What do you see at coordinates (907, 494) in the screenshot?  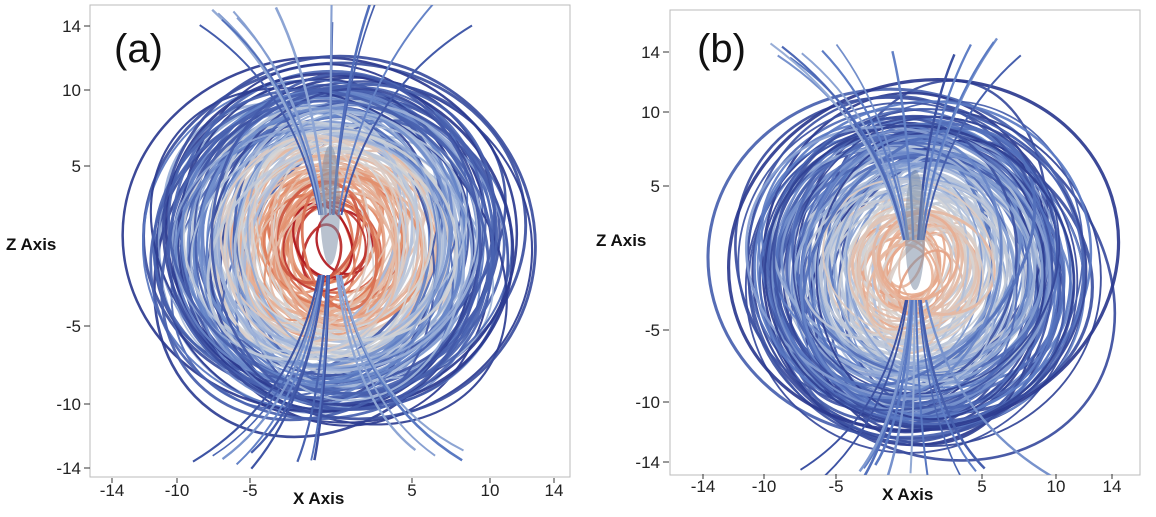 I see `panel-b-x-axis-title: X Axis` at bounding box center [907, 494].